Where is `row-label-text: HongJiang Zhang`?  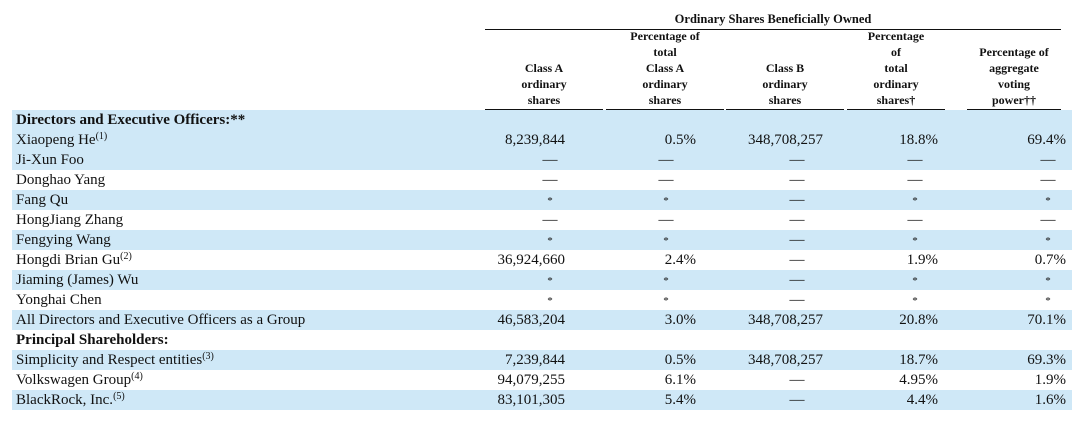 row-label-text: HongJiang Zhang is located at coordinates (70, 220).